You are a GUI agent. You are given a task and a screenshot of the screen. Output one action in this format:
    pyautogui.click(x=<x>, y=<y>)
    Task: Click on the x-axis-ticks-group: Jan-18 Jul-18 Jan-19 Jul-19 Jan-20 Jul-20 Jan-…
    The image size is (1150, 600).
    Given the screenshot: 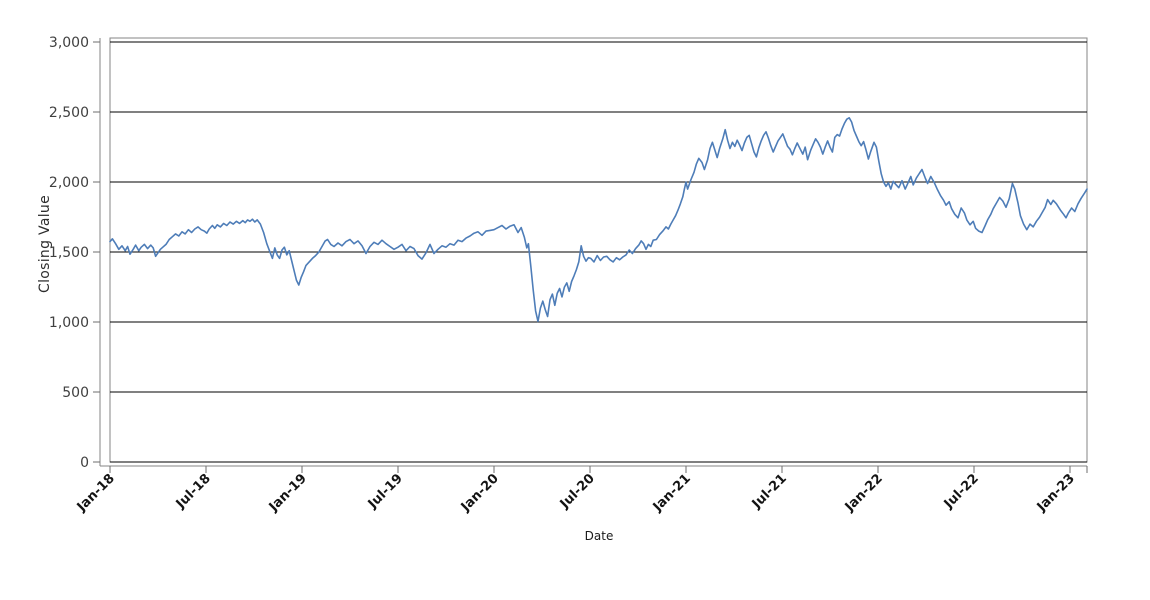 What is the action you would take?
    pyautogui.click(x=581, y=490)
    